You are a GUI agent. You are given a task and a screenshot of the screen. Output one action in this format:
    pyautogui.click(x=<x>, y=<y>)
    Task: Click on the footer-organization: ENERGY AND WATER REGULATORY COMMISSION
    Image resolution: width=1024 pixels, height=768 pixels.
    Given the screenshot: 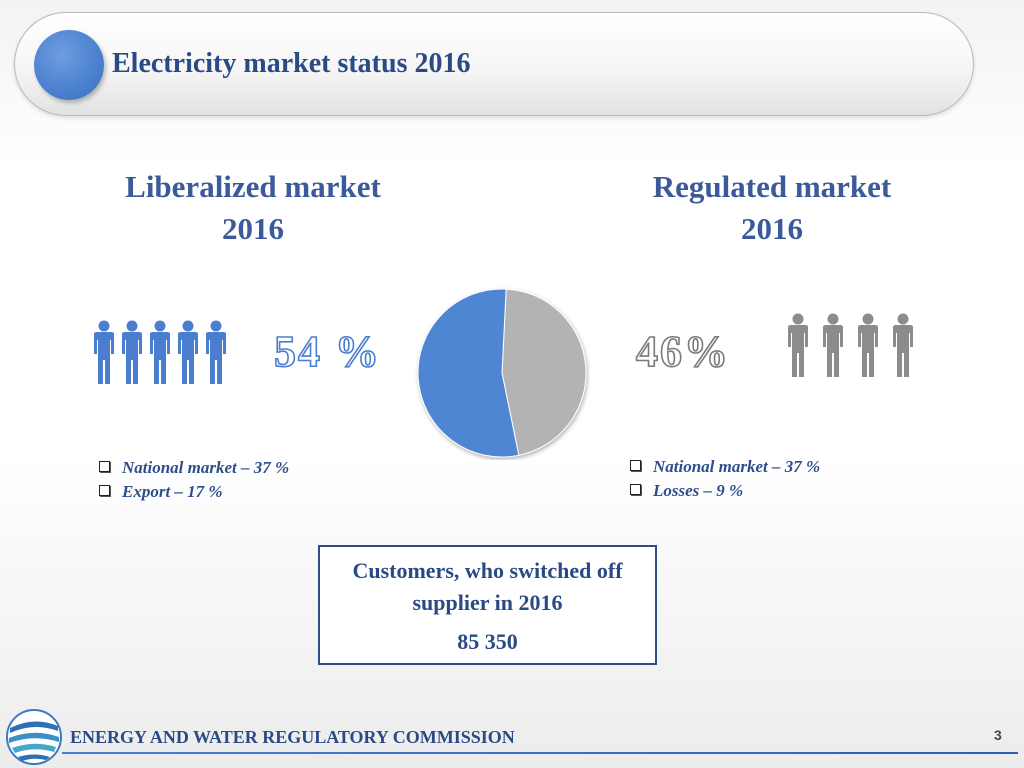 What is the action you would take?
    pyautogui.click(x=292, y=737)
    